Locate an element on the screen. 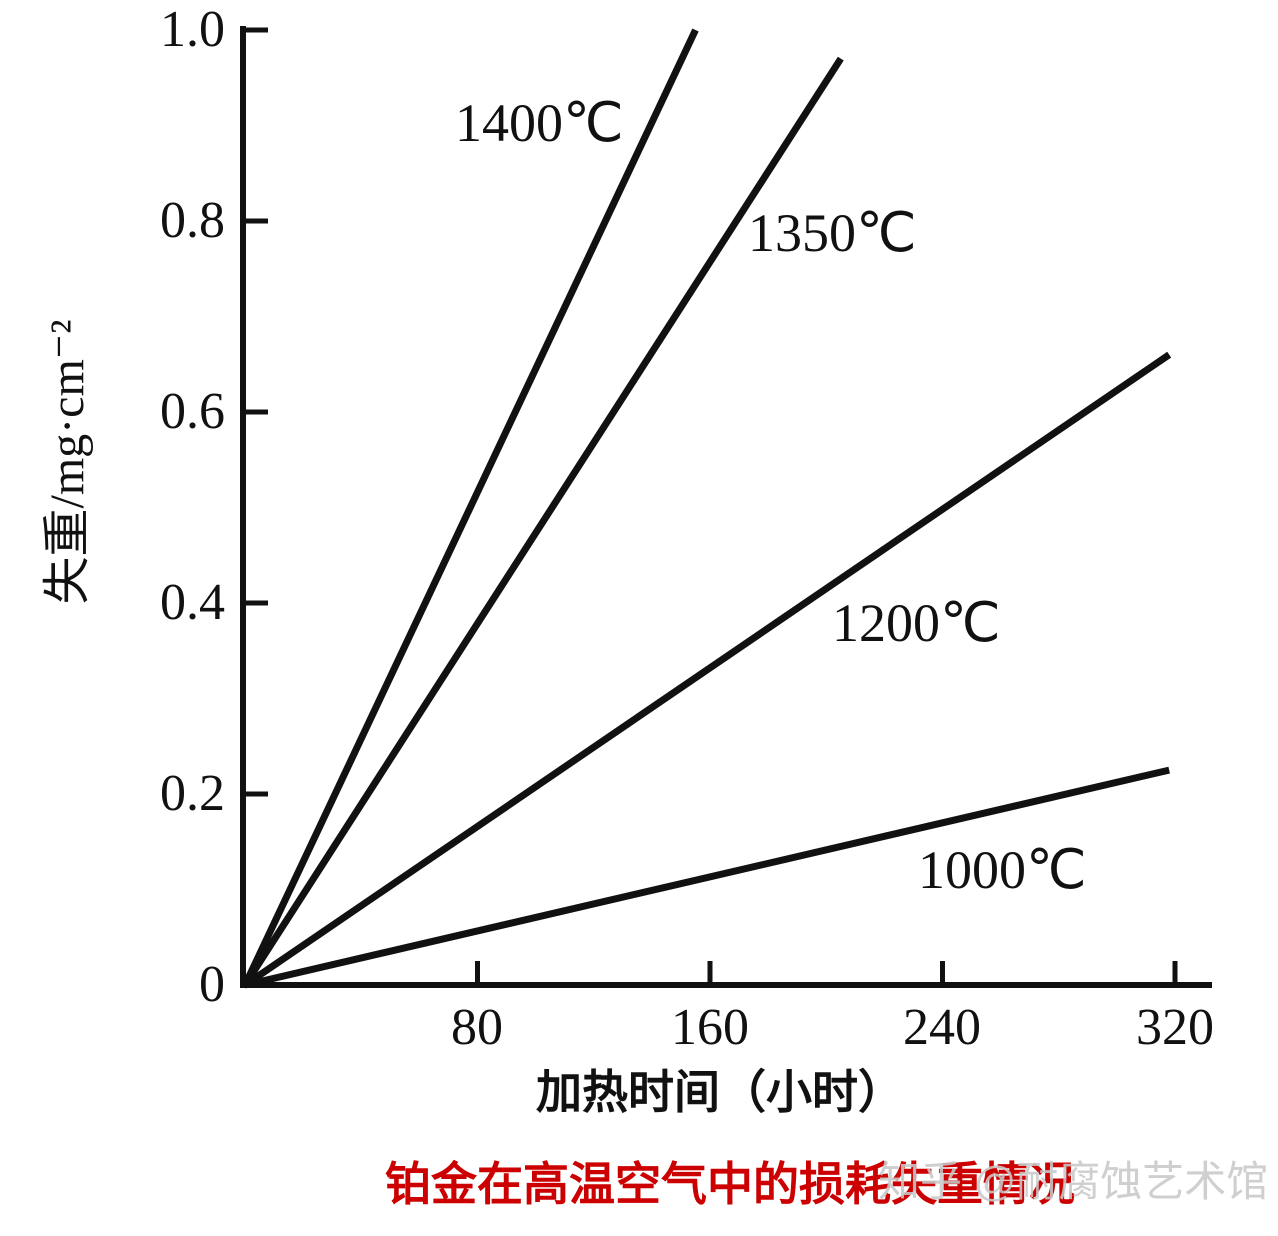 Image resolution: width=1278 pixels, height=1236 pixels. y-axis-title: 失重/mg·cm⁻² is located at coordinates (67, 462).